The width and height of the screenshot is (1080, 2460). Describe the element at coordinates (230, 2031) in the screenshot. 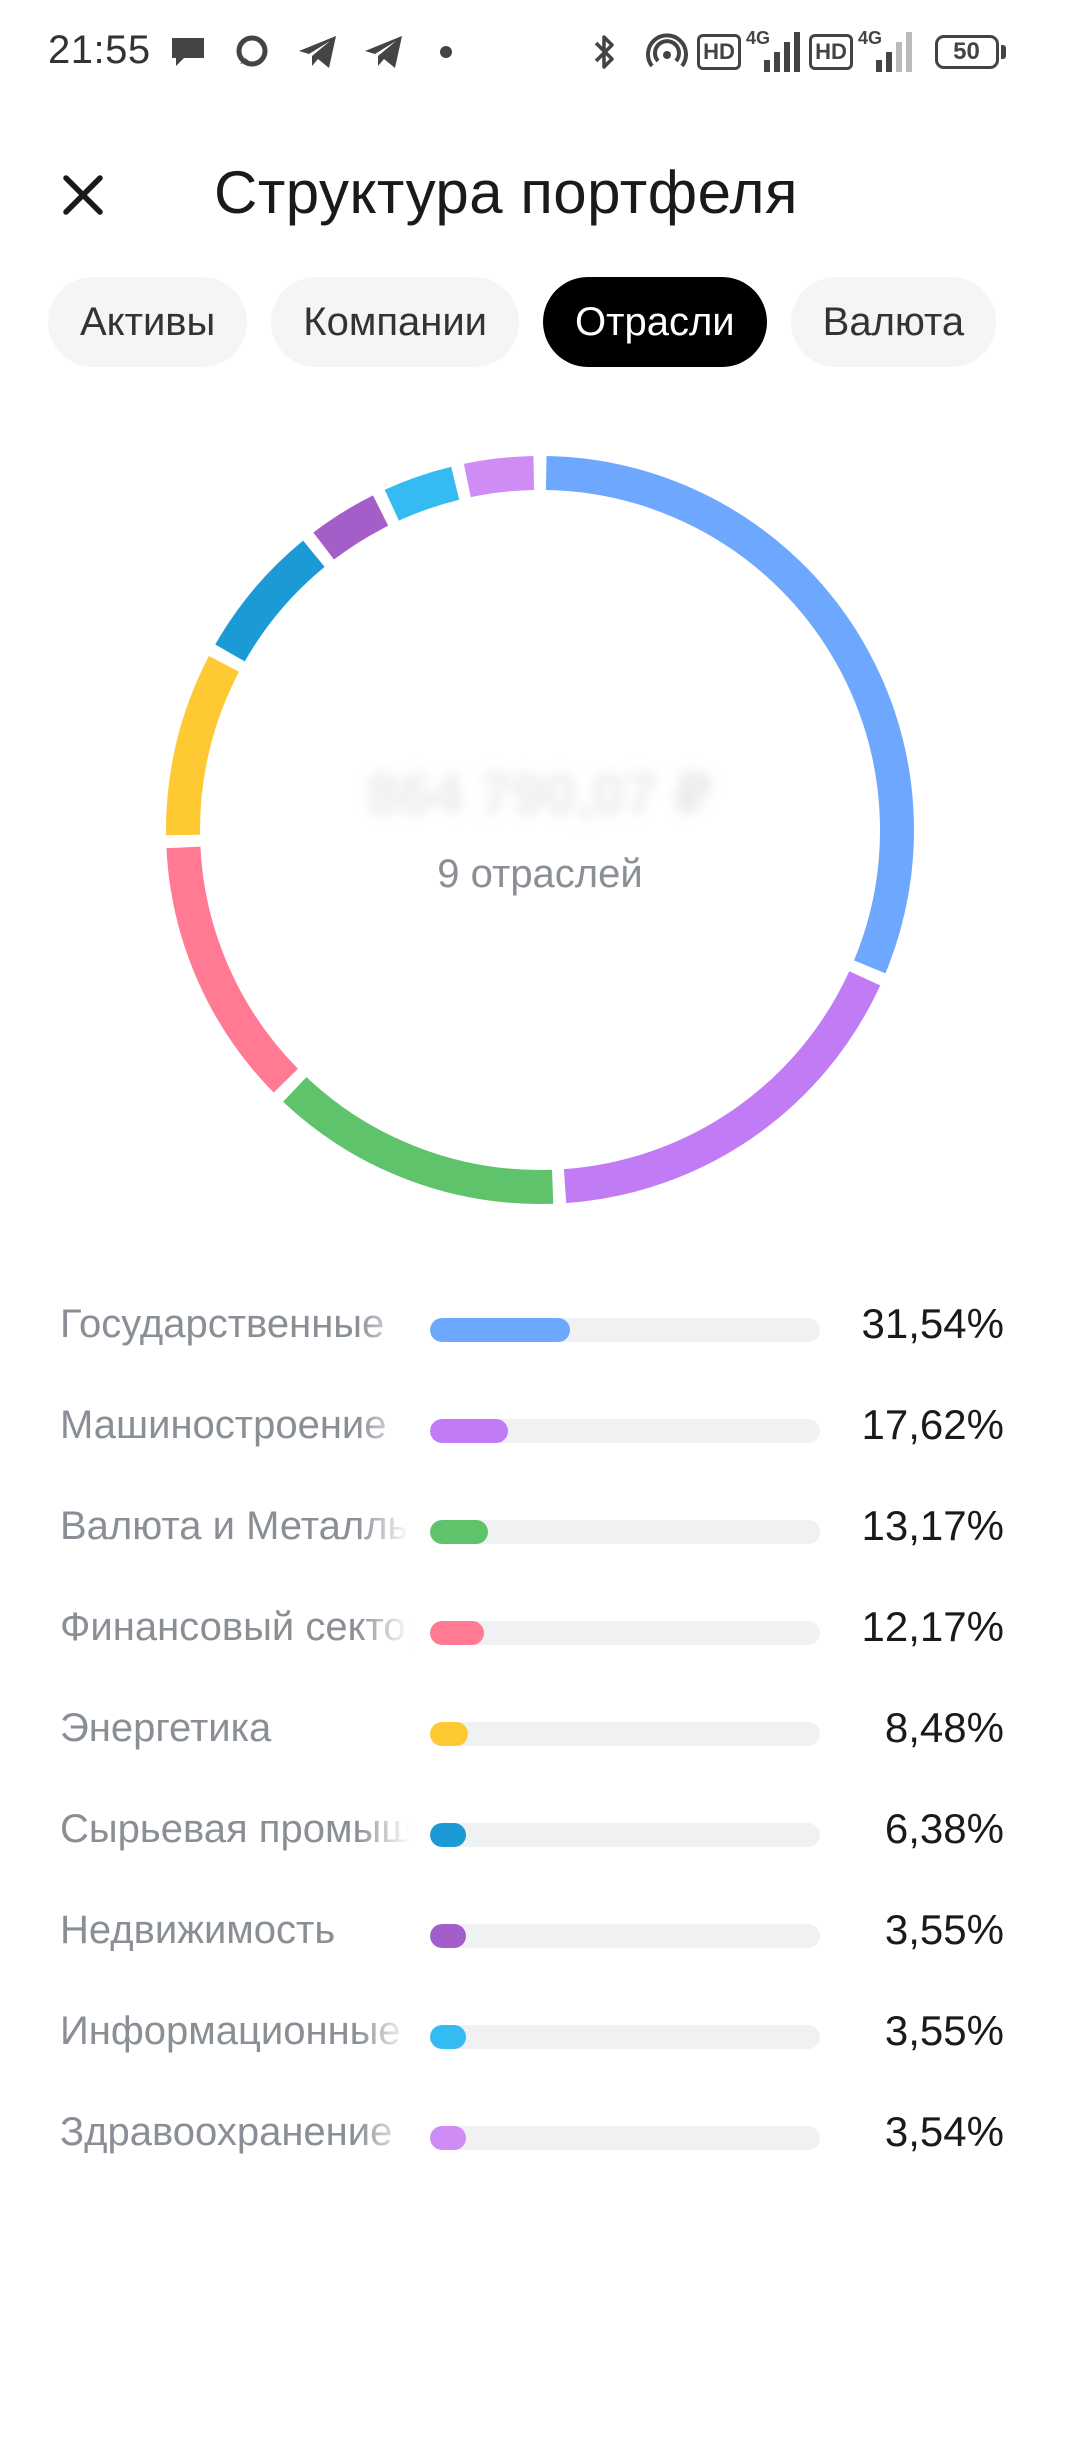

I see `legend-label: Информационные` at that location.